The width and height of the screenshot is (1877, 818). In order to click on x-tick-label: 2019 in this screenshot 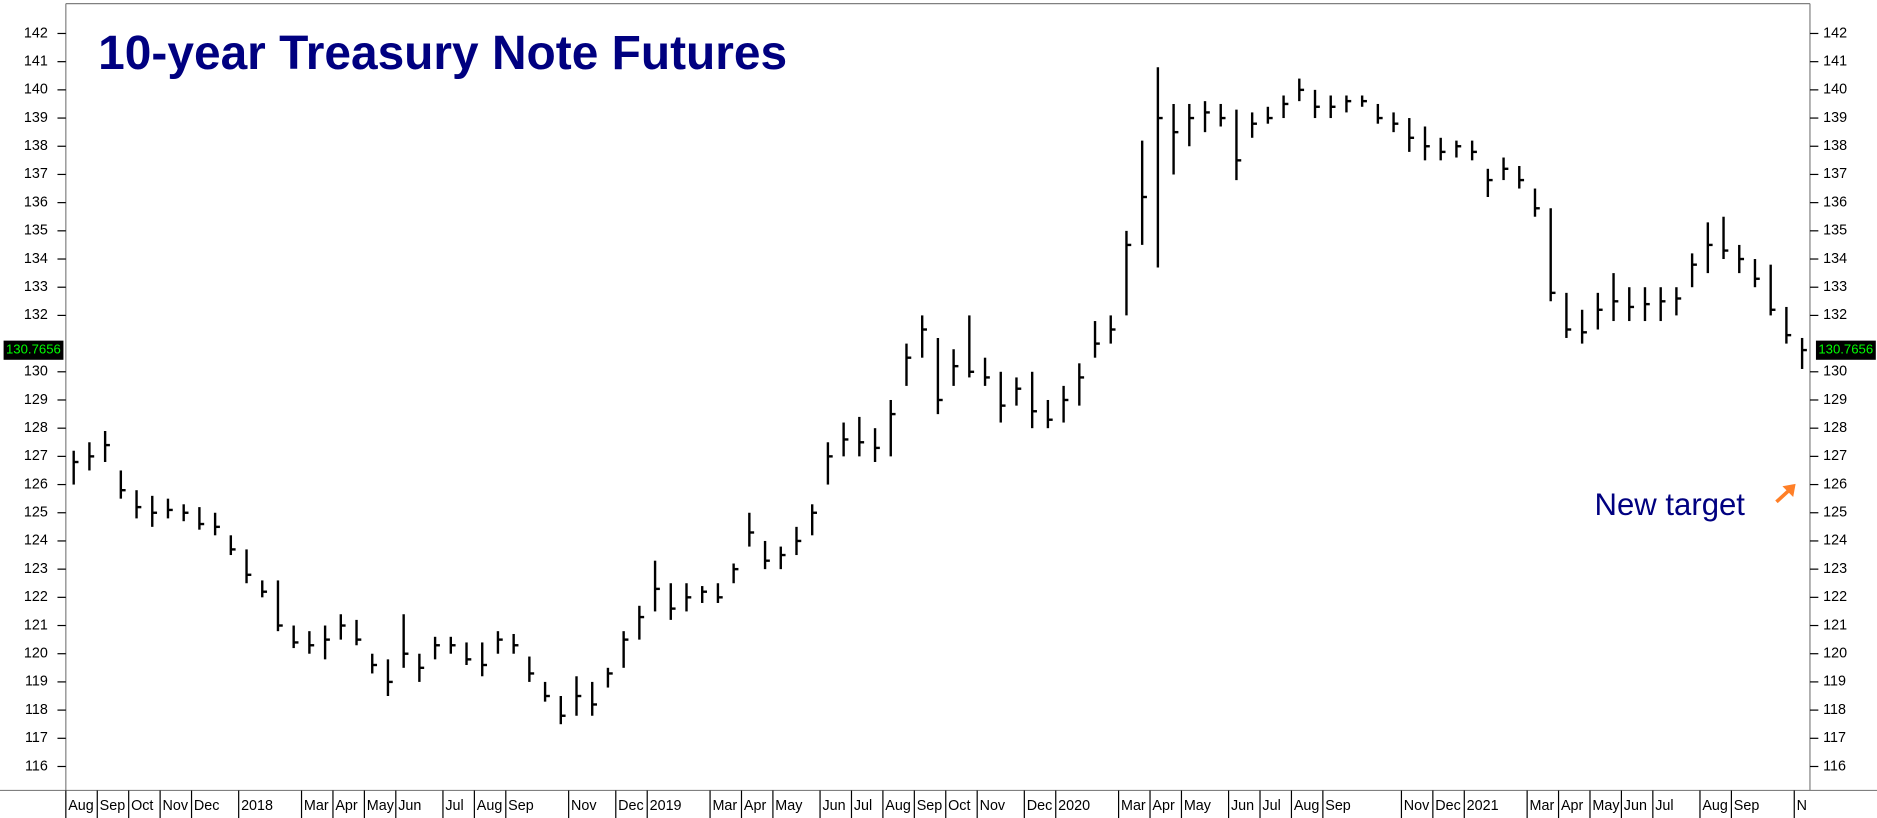, I will do `click(666, 806)`.